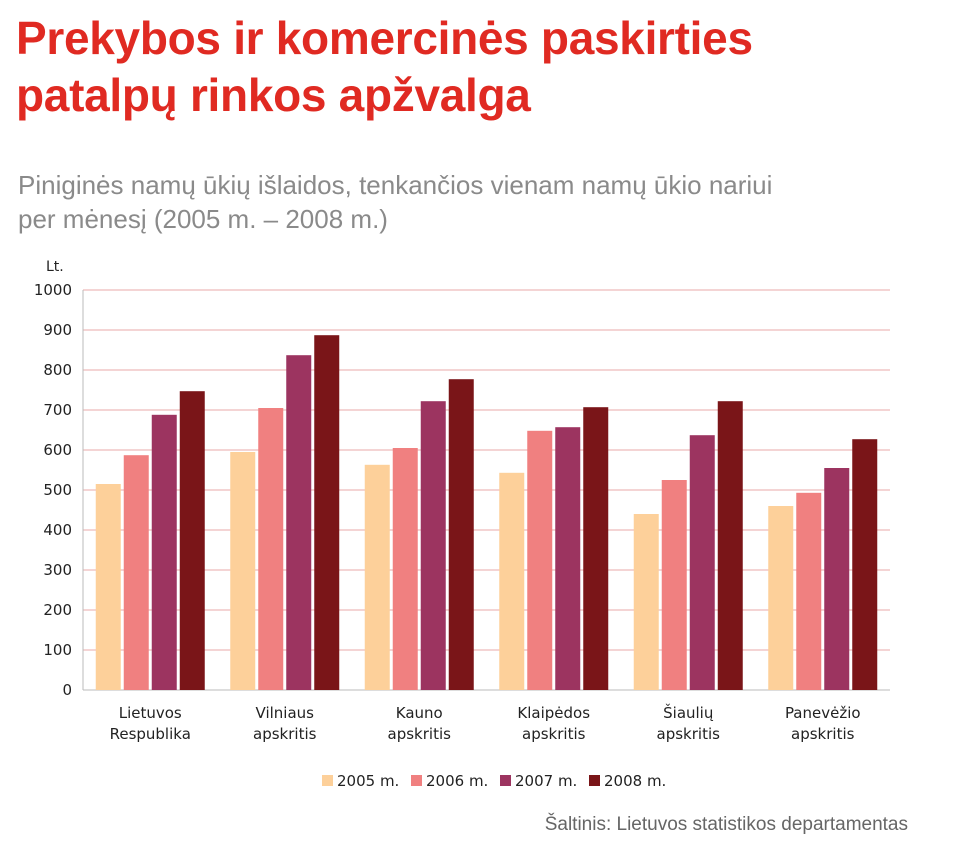 The image size is (958, 864). What do you see at coordinates (285, 713) in the screenshot?
I see `x-tick-label: Vilniaus` at bounding box center [285, 713].